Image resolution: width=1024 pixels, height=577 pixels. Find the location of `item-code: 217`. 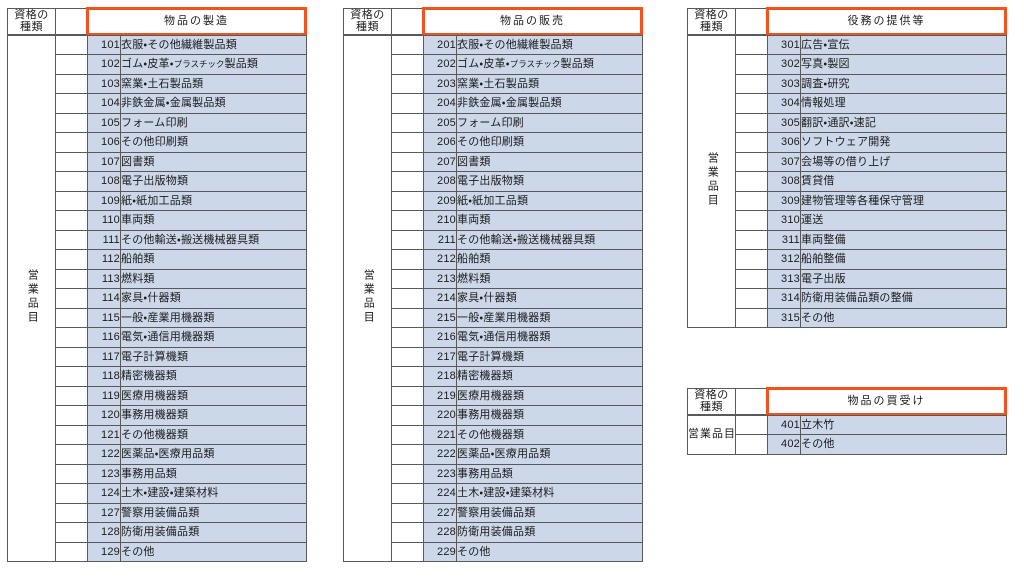

item-code: 217 is located at coordinates (440, 357).